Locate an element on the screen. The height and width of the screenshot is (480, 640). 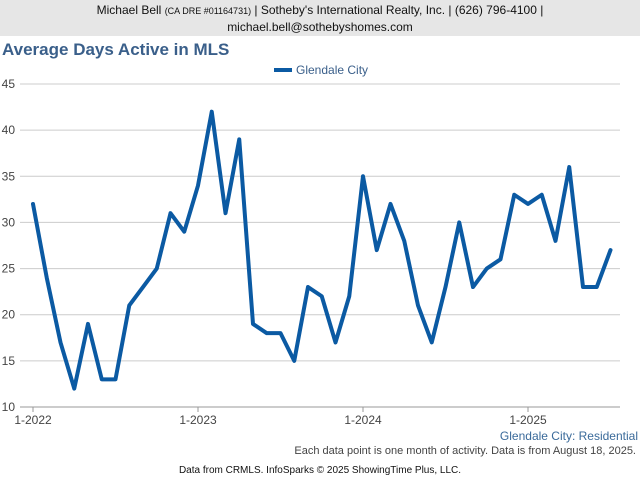
agent-license: (CA DRE #01164731) is located at coordinates (208, 11).